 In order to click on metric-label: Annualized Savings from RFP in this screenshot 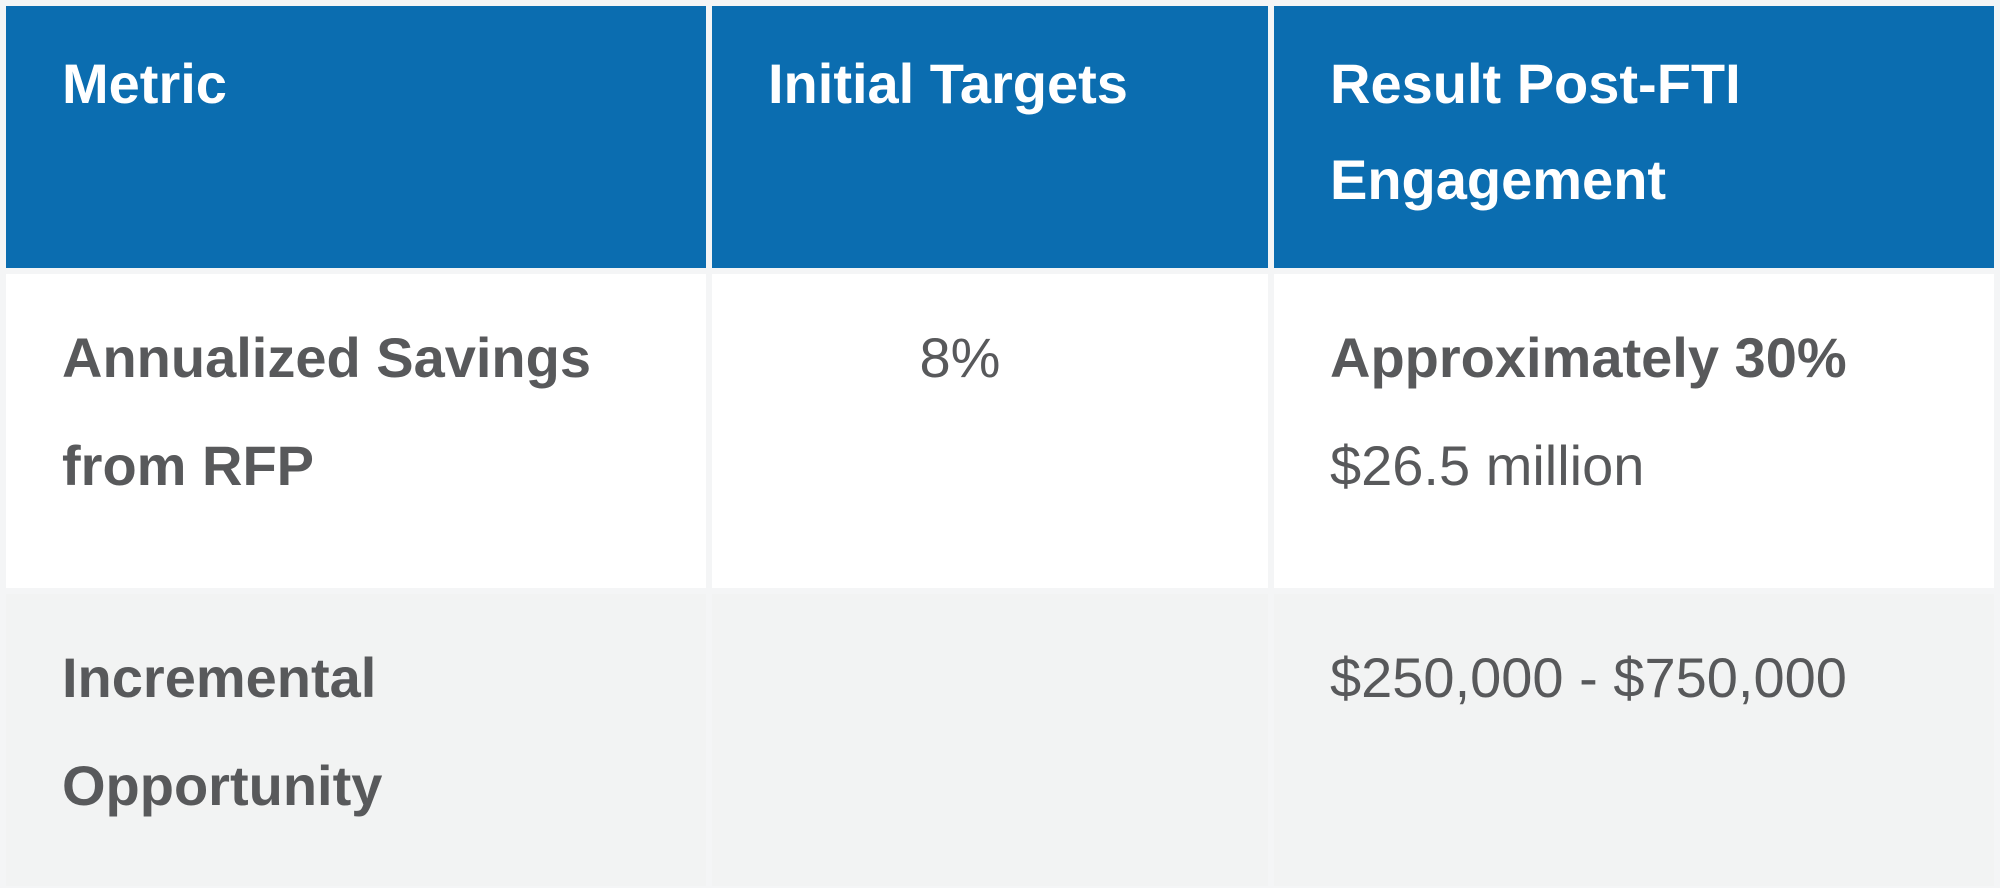, I will do `click(356, 431)`.